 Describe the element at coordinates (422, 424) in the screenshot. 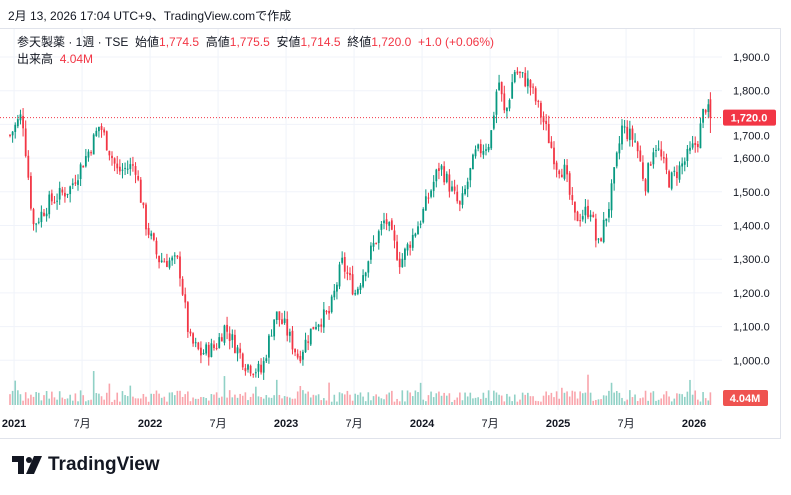

I see `x-tick-label: 2024` at that location.